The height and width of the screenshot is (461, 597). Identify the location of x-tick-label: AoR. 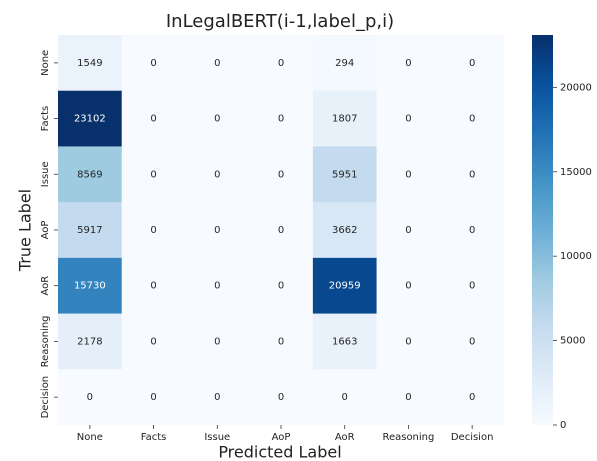
(345, 437).